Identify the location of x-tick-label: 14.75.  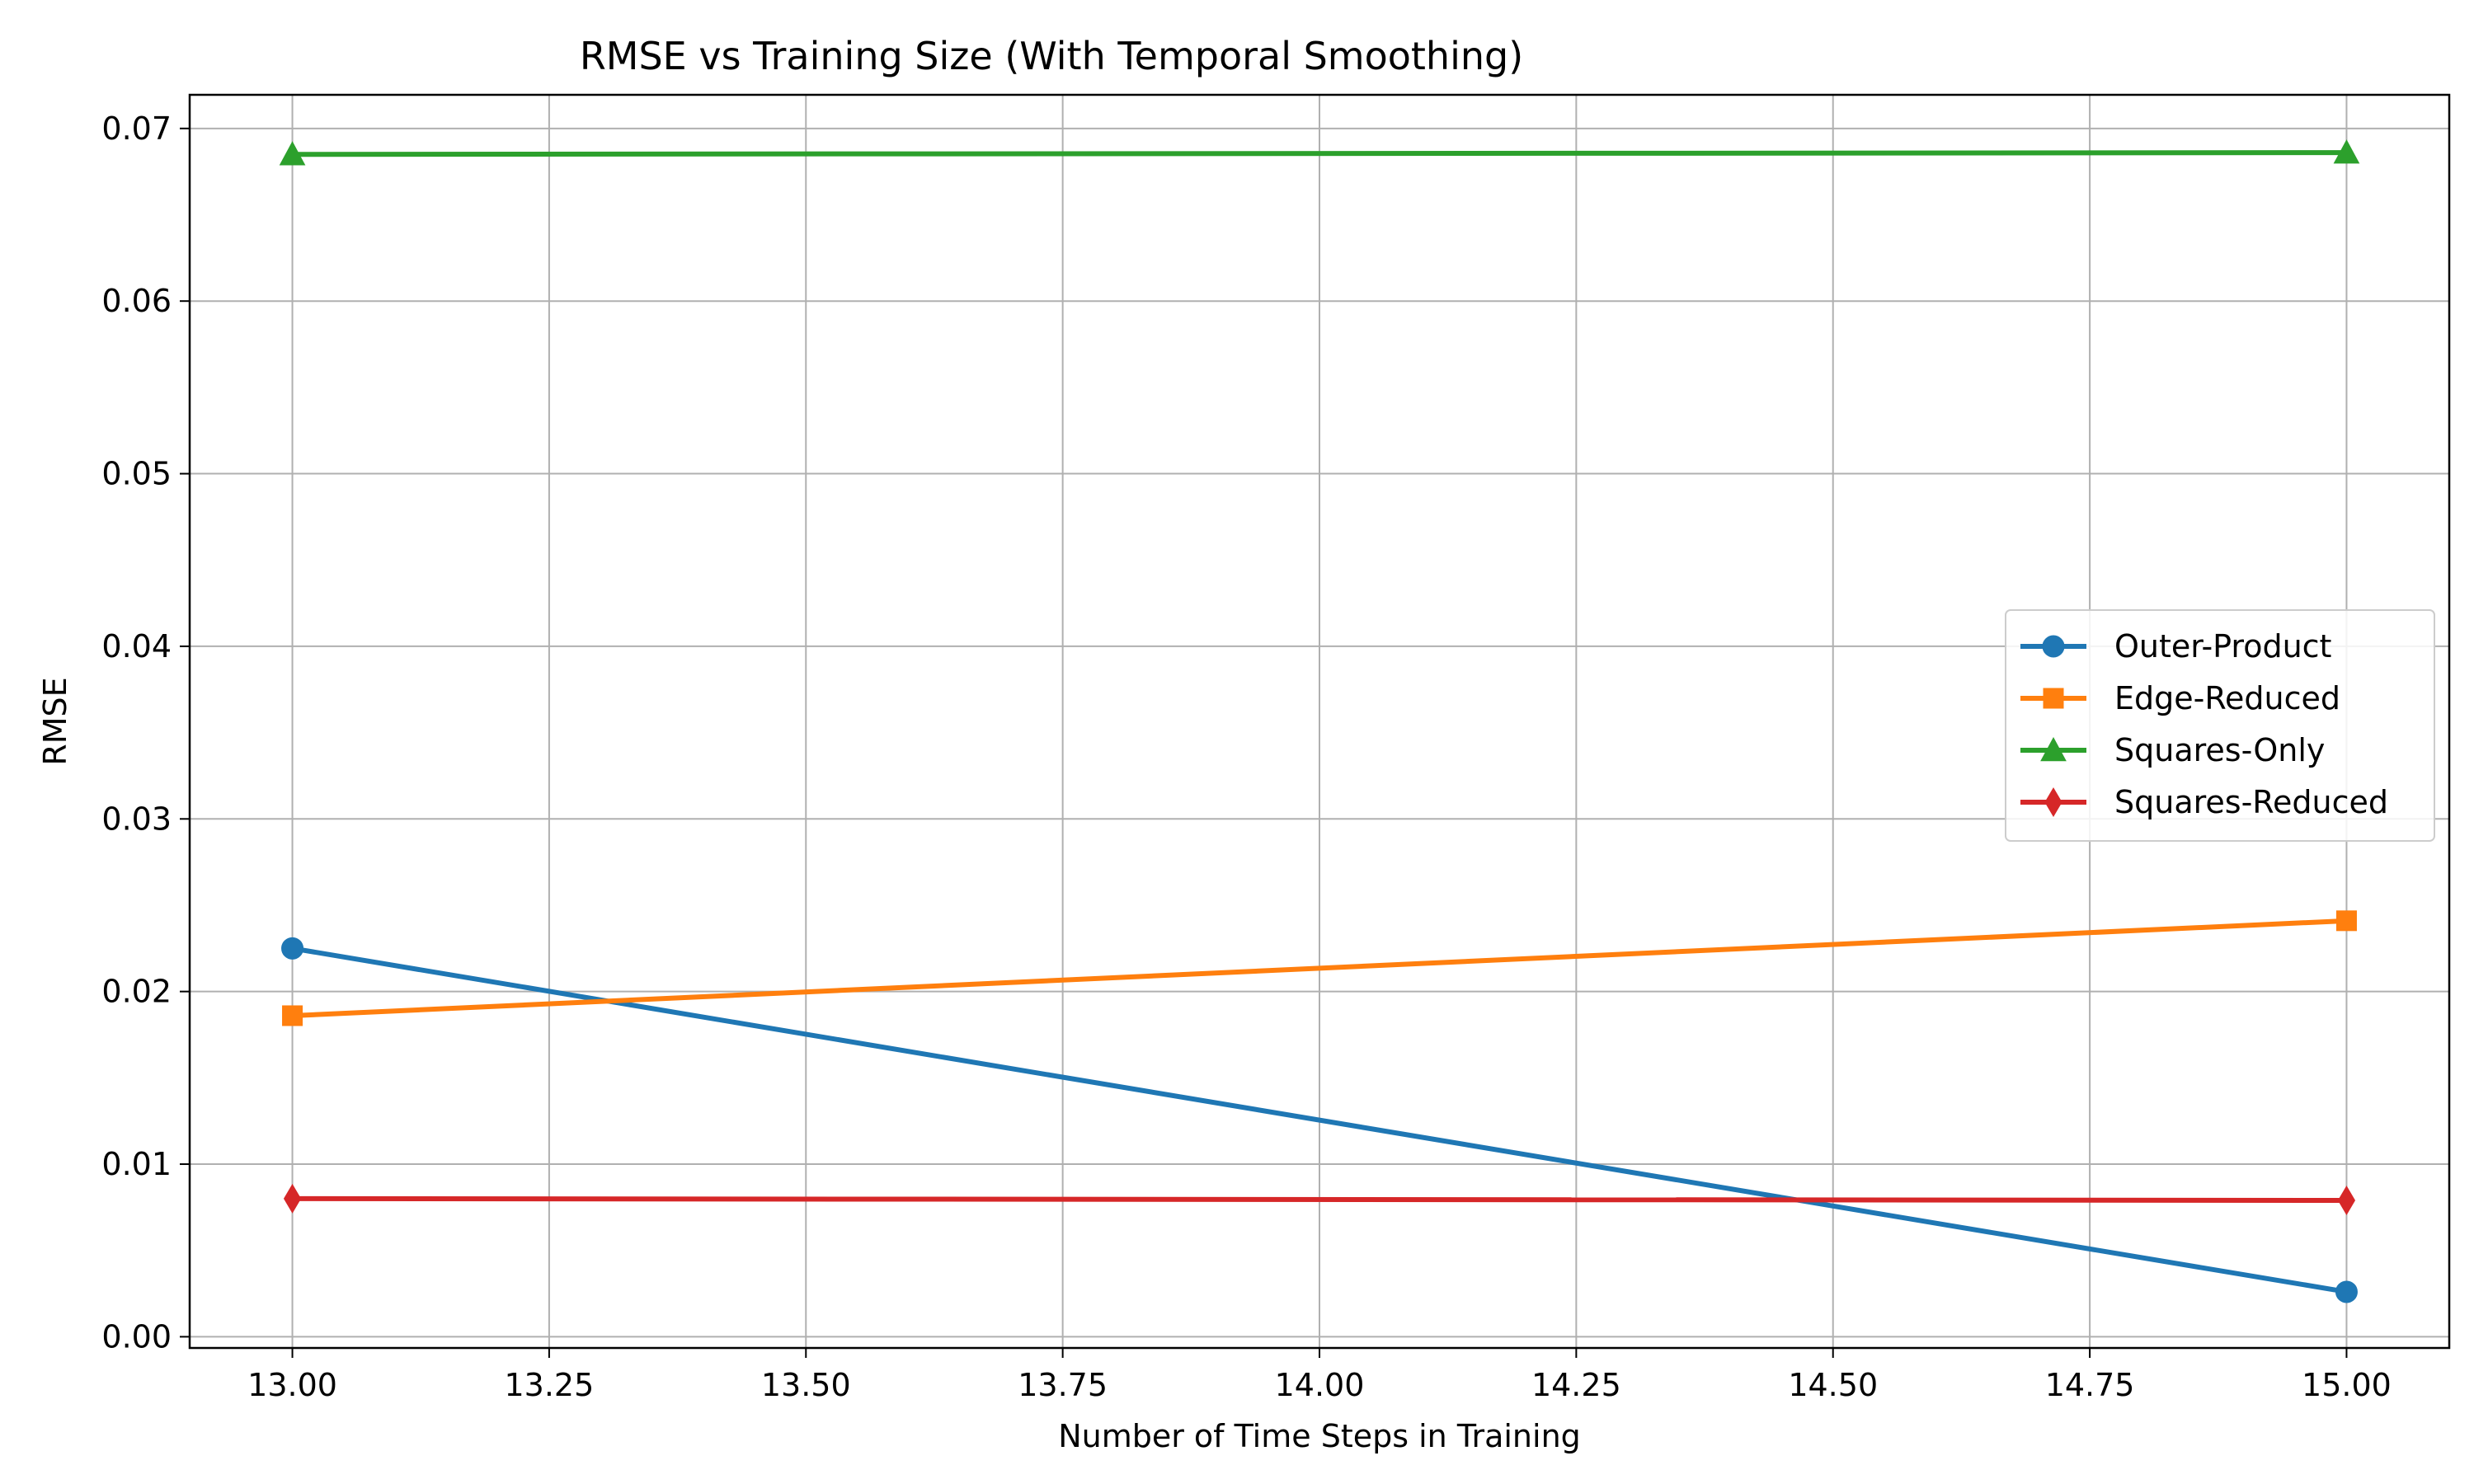
(2090, 1385).